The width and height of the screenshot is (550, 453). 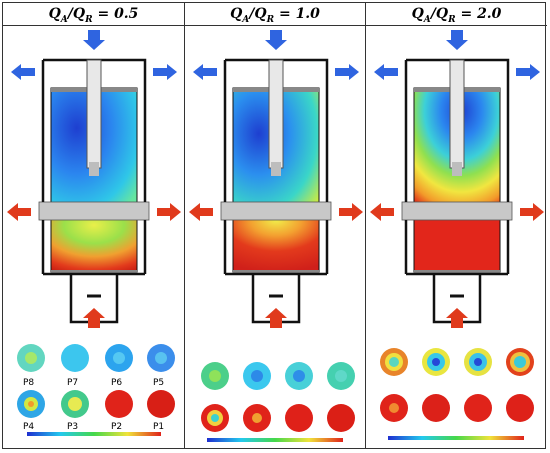 What do you see at coordinates (158, 383) in the screenshot?
I see `svg-text: P5` at bounding box center [158, 383].